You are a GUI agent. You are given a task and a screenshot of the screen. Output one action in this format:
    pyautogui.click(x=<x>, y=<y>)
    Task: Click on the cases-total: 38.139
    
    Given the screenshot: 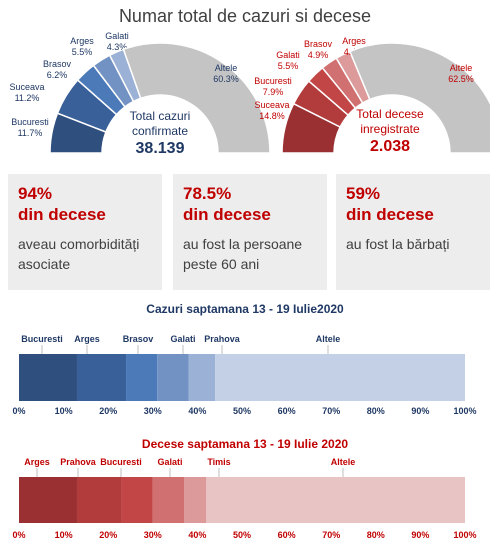 What is the action you would take?
    pyautogui.click(x=160, y=148)
    